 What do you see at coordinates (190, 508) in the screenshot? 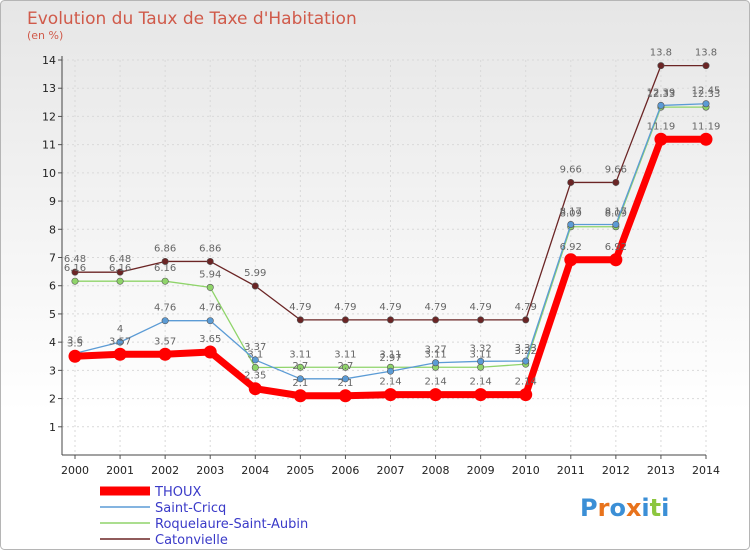
I see `legend-entry: Saint-Cricq` at bounding box center [190, 508].